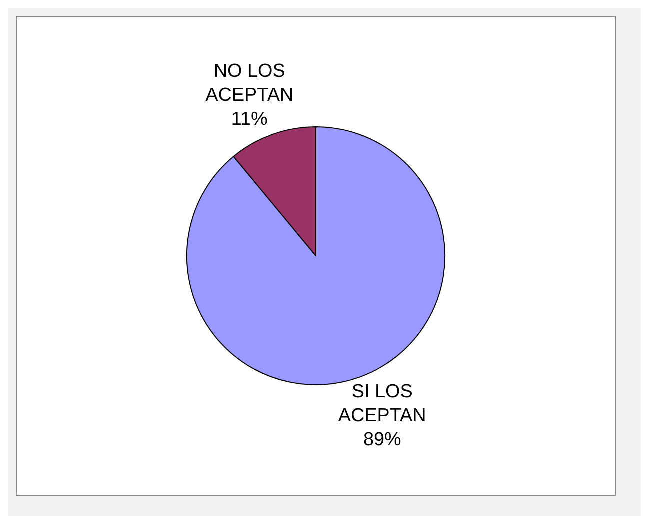 This screenshot has height=524, width=649. What do you see at coordinates (250, 83) in the screenshot?
I see `slice-label: NO LOS ACEPTAN` at bounding box center [250, 83].